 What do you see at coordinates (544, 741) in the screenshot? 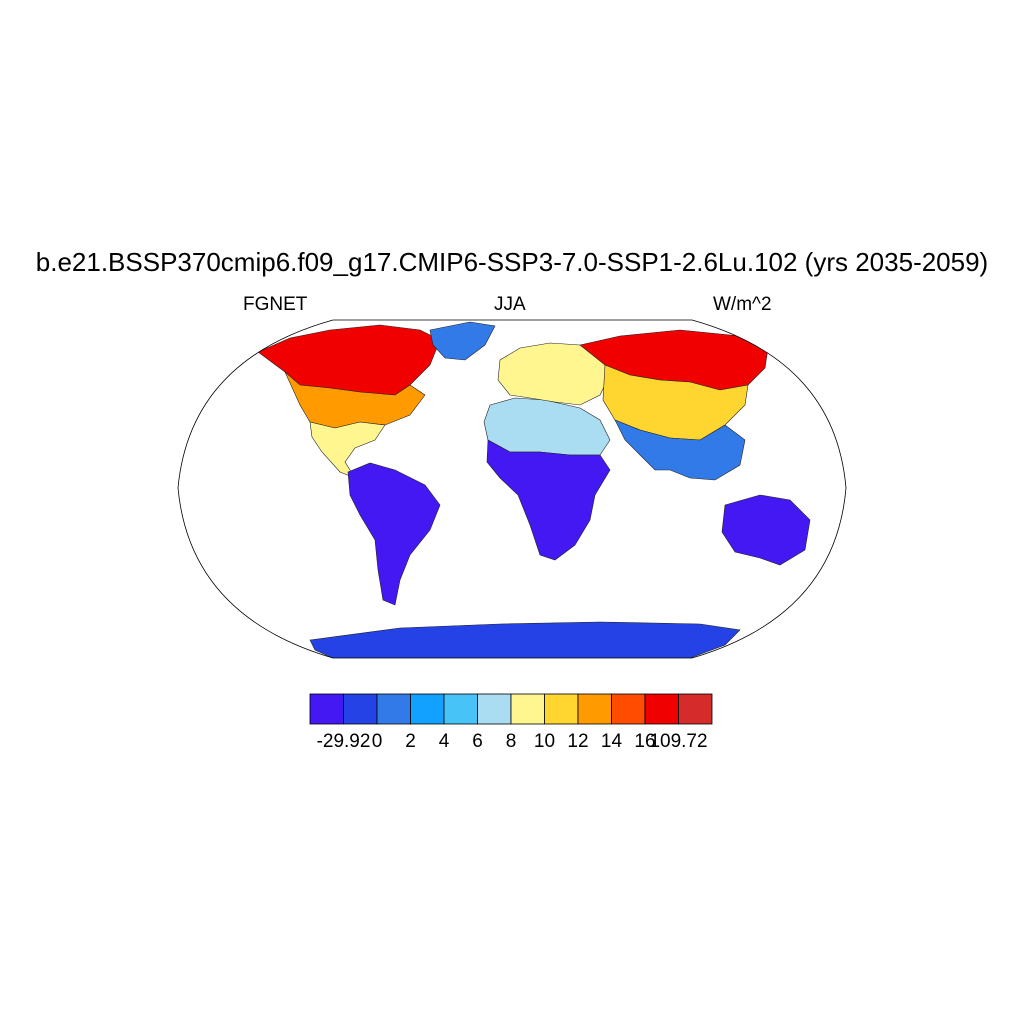
I see `colorbar-tick-label: 10` at bounding box center [544, 741].